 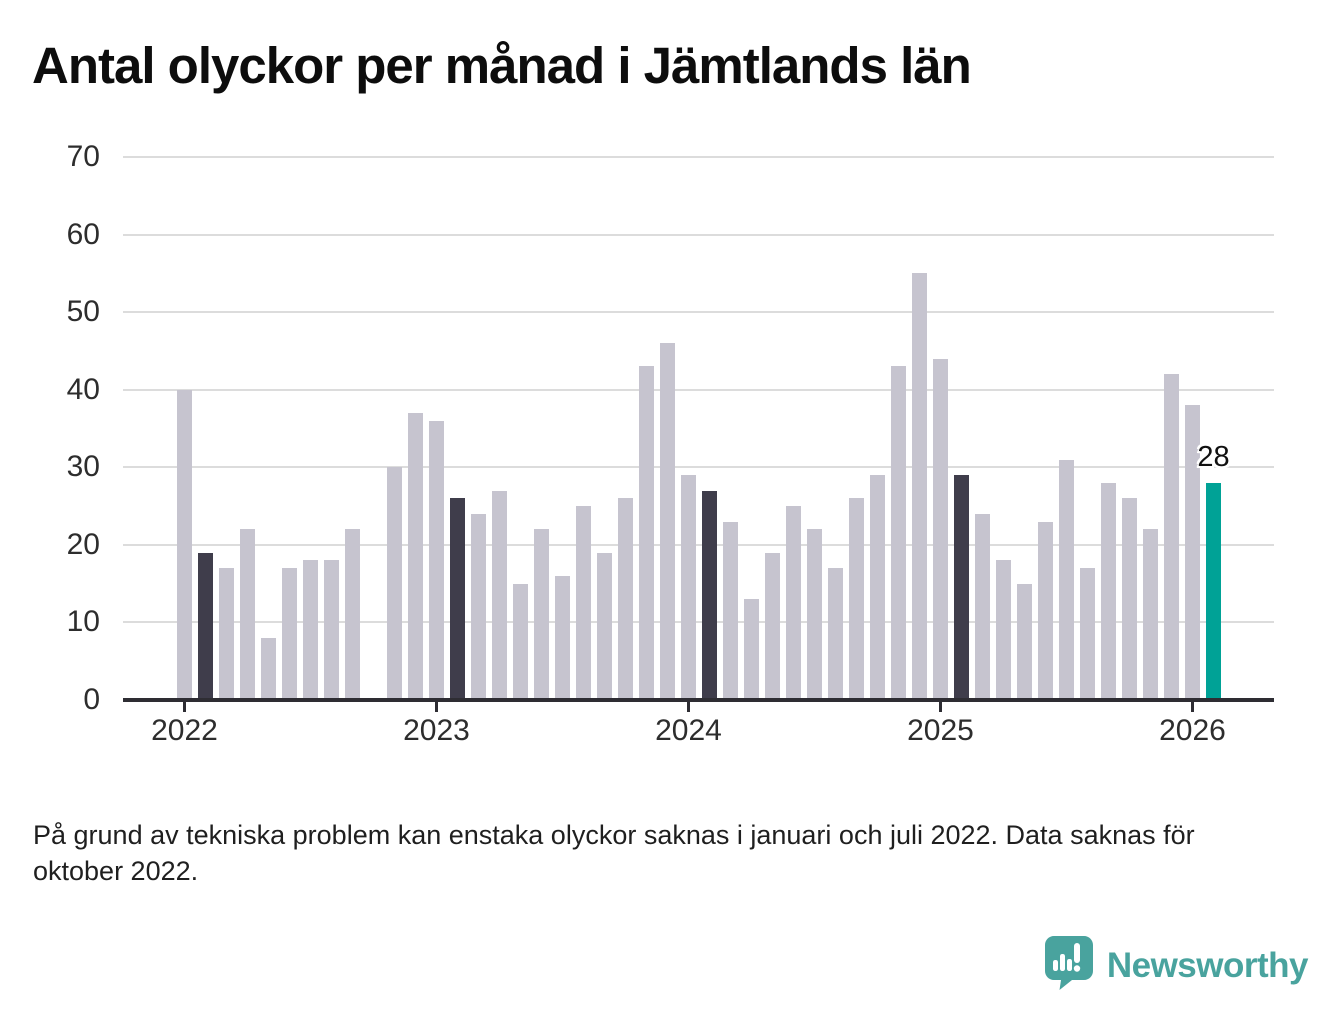 What do you see at coordinates (940, 706) in the screenshot?
I see `x-axis-tick-2025` at bounding box center [940, 706].